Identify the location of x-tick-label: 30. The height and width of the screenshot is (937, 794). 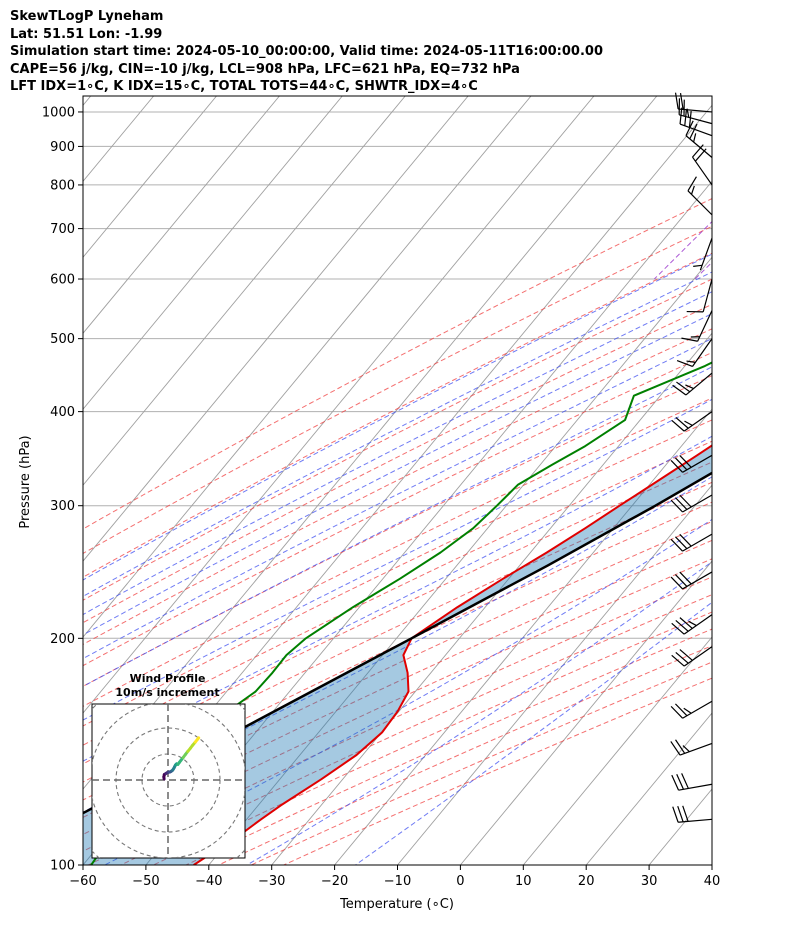
(649, 881).